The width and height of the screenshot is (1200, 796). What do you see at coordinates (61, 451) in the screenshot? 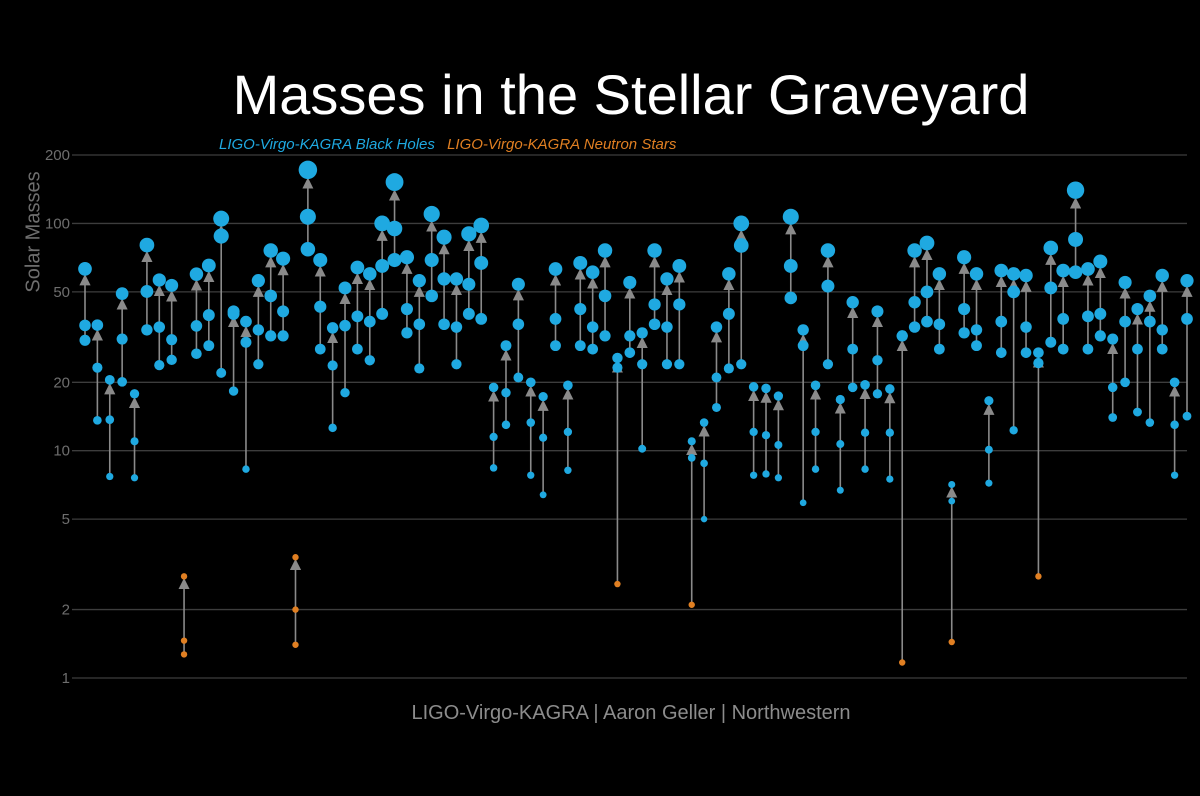
I see `y-tick-label: 10` at bounding box center [61, 451].